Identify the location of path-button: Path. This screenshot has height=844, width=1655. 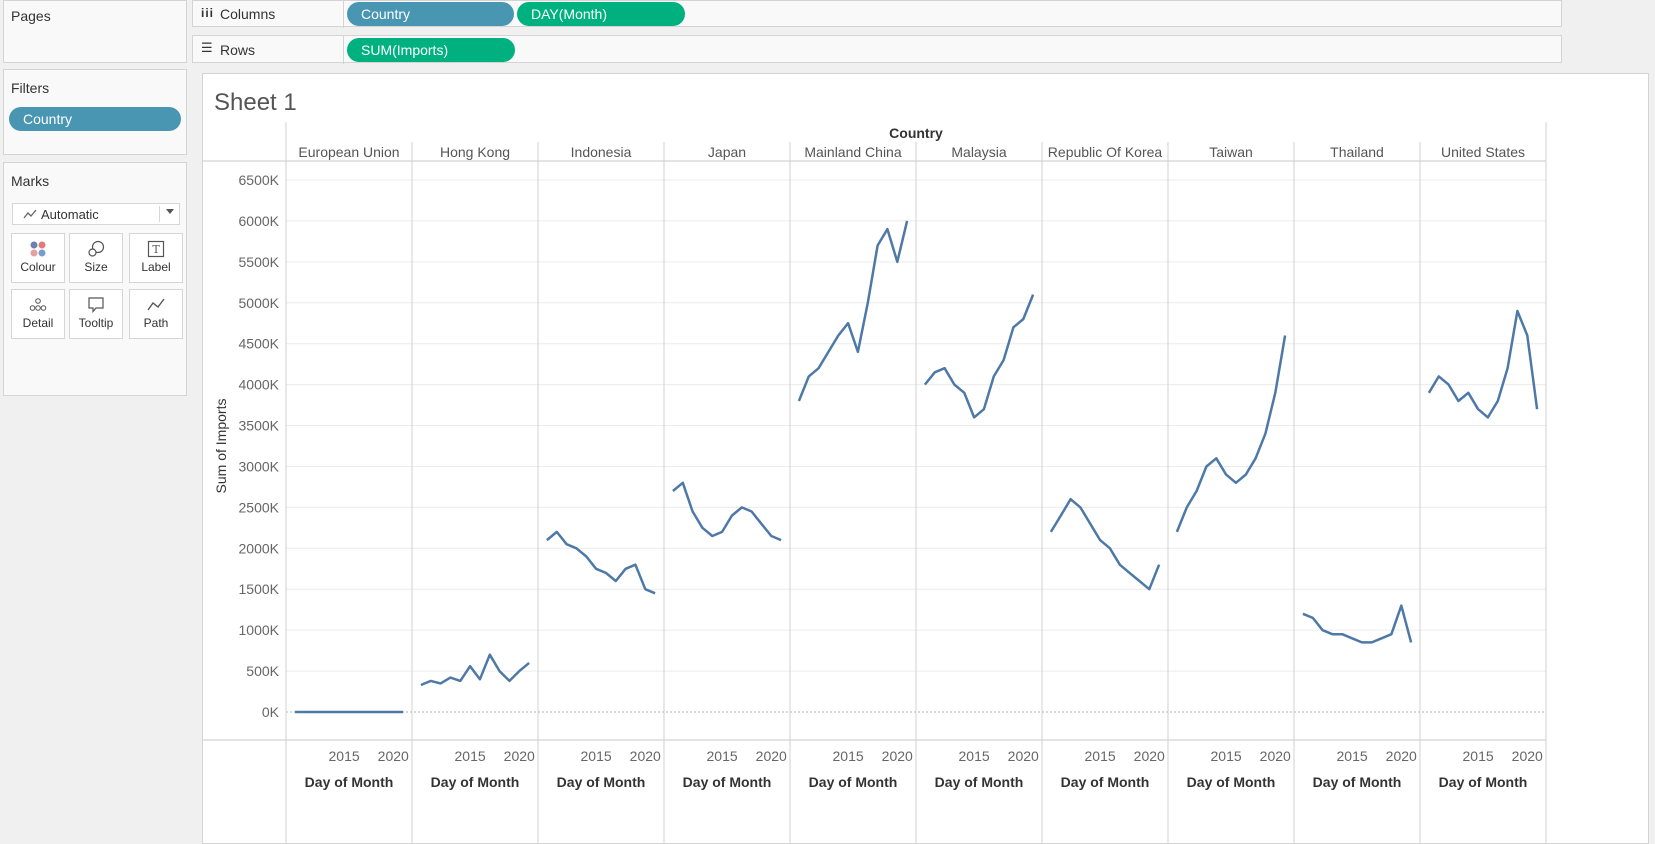
(156, 314).